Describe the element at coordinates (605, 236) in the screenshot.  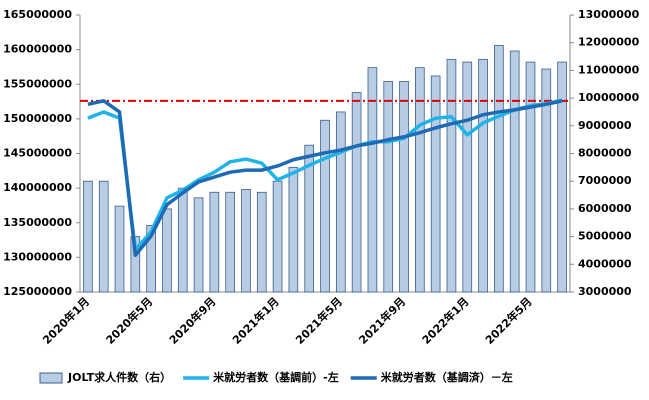
I see `y2-tick-label: 5000000` at that location.